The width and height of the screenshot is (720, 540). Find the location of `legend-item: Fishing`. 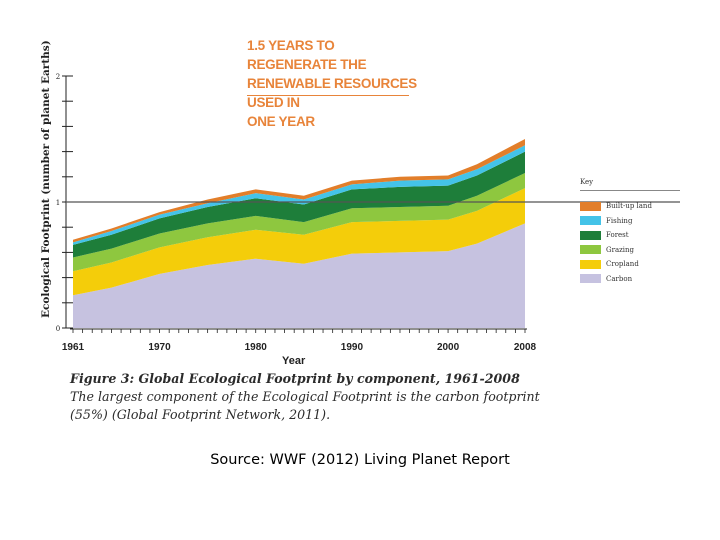

legend-item: Fishing is located at coordinates (630, 221).